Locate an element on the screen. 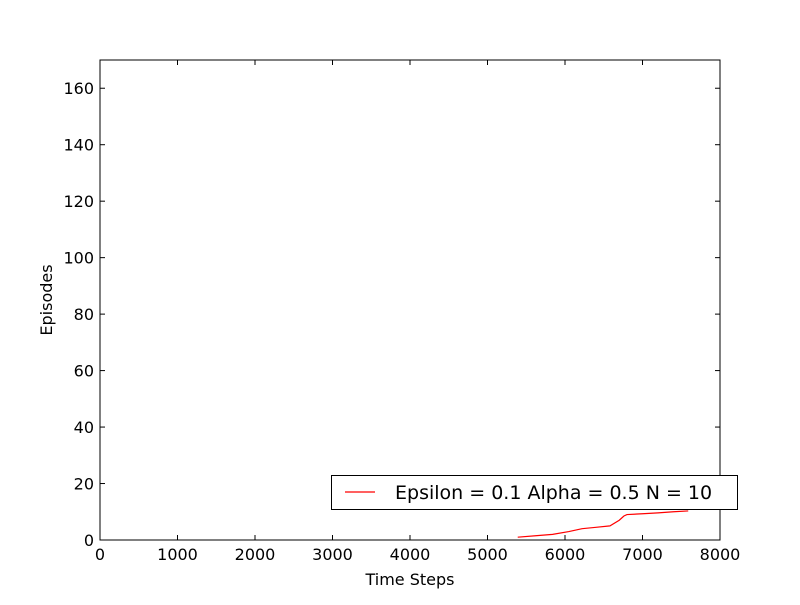 This screenshot has width=800, height=605. series-layer is located at coordinates (603, 524).